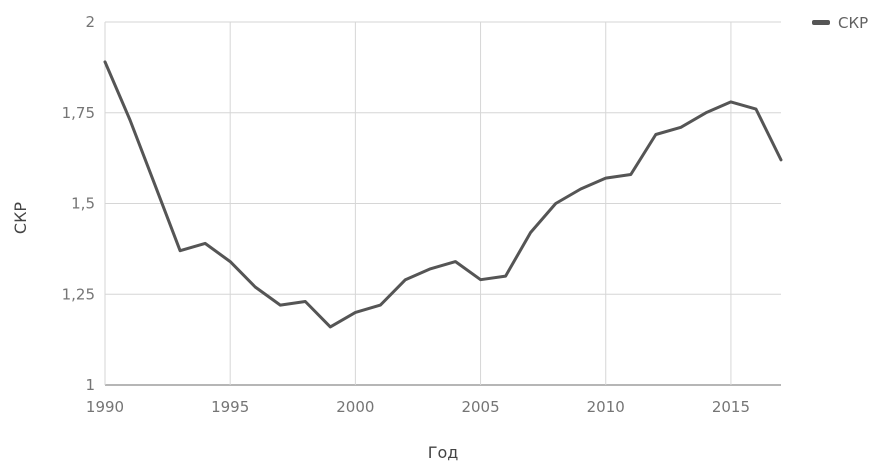 The width and height of the screenshot is (877, 467). I want to click on x-tick-label: 1990, so click(105, 407).